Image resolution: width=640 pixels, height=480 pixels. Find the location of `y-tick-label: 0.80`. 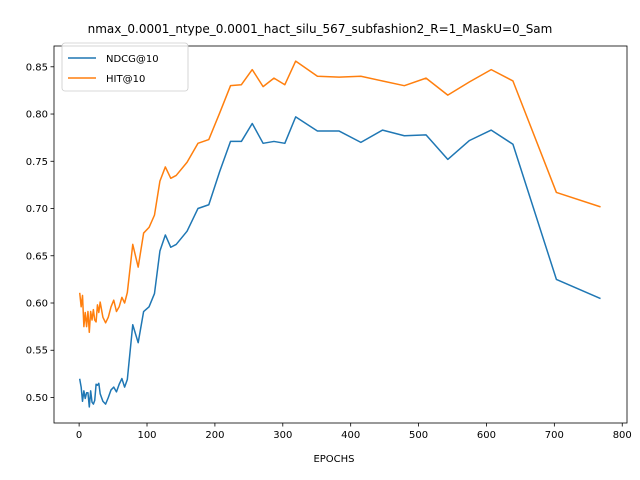

y-tick-label: 0.80 is located at coordinates (37, 115).